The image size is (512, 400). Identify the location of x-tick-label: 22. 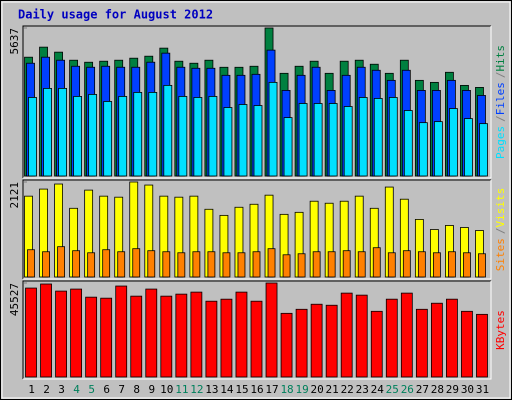
(347, 389).